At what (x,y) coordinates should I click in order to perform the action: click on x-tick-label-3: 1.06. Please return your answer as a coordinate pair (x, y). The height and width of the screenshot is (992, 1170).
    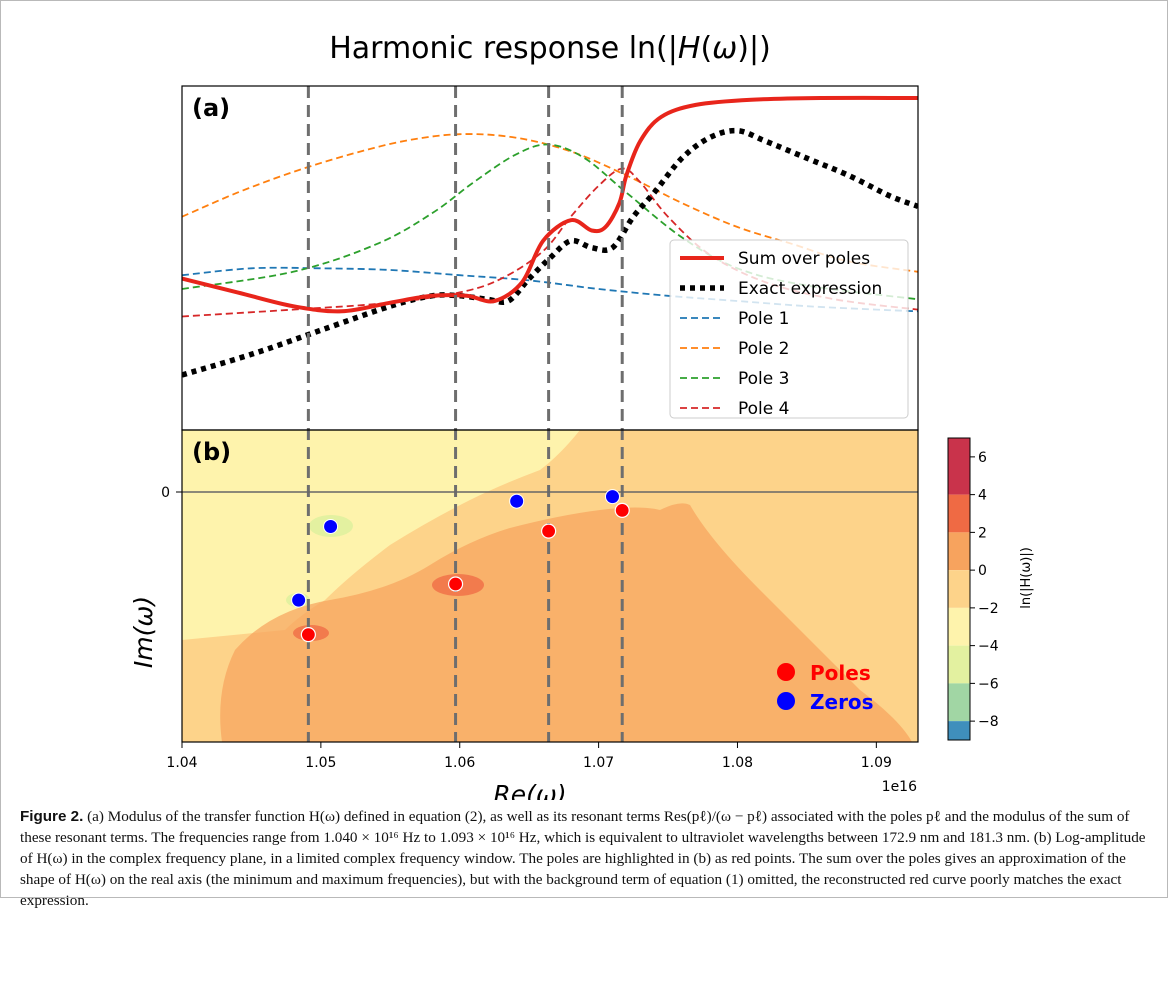
    Looking at the image, I should click on (459, 763).